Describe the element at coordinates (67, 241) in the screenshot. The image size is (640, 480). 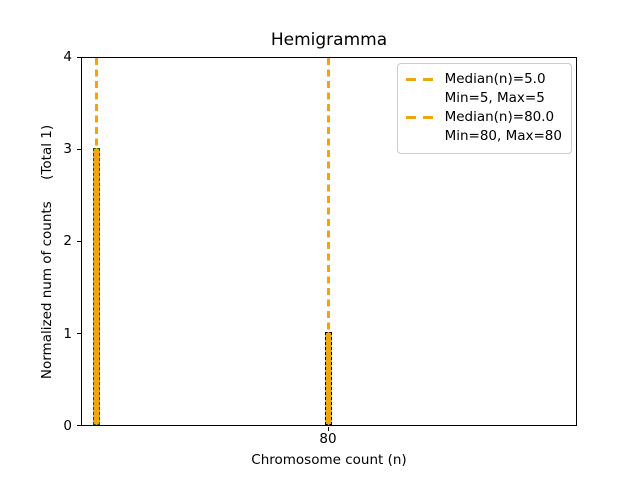
I see `y-tick-label-2: 2` at that location.